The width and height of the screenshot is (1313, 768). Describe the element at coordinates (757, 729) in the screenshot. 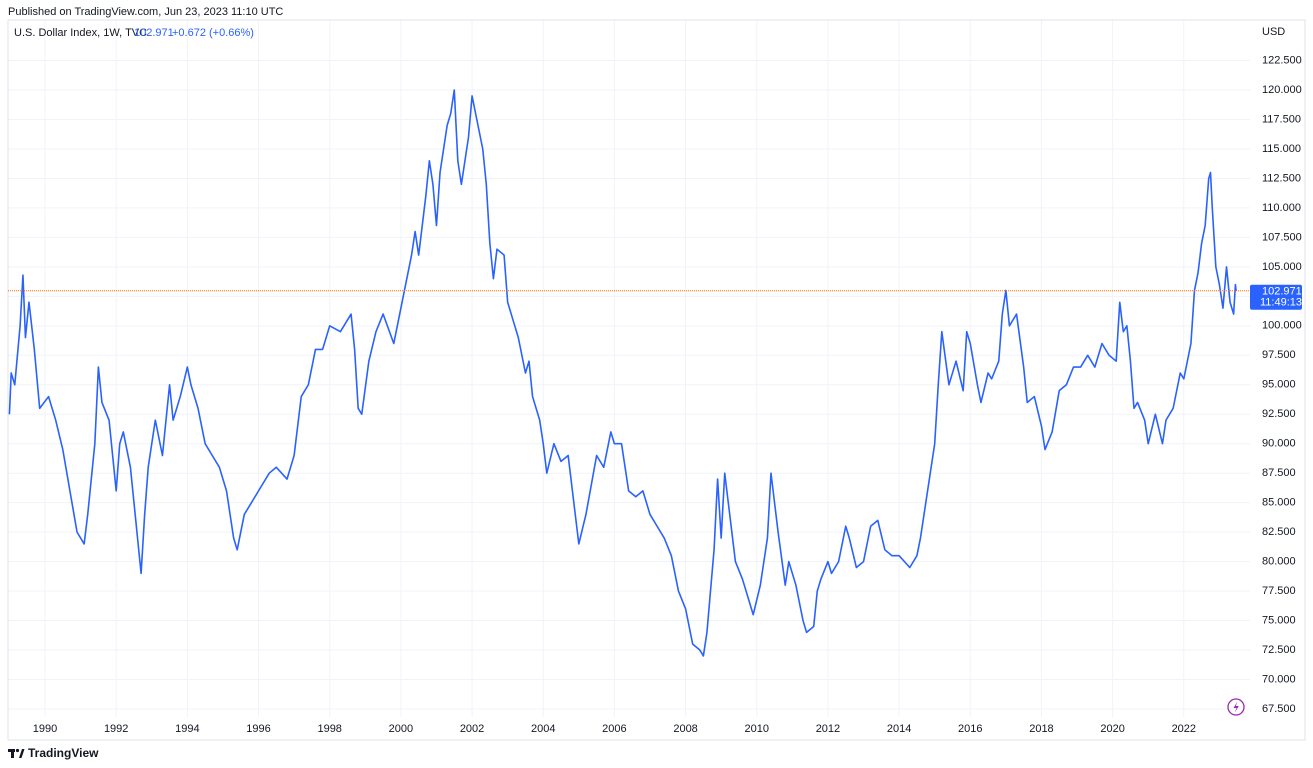

I see `x-tick-label: 2010` at that location.